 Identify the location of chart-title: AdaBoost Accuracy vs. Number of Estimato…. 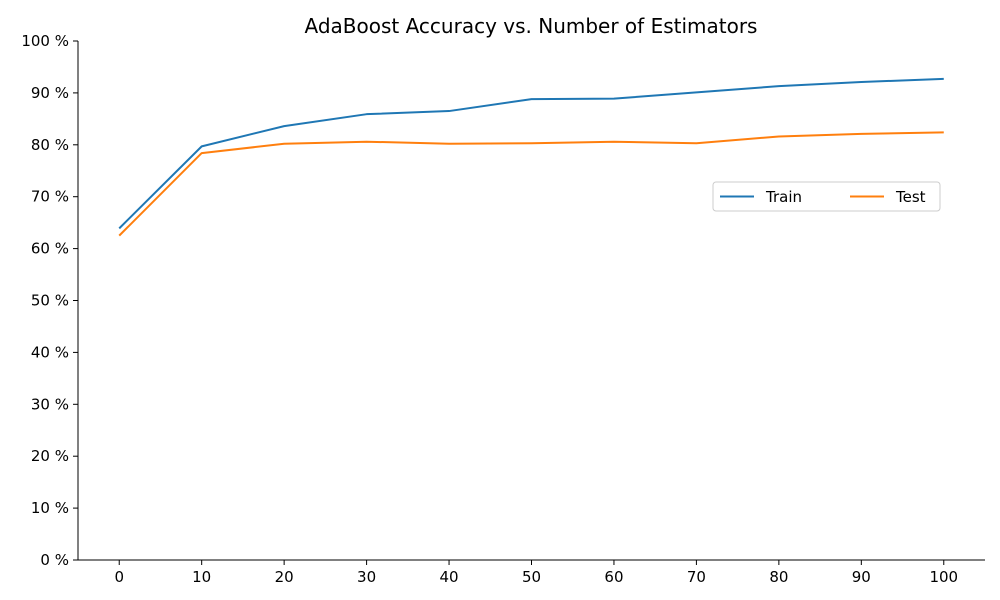
(531, 26).